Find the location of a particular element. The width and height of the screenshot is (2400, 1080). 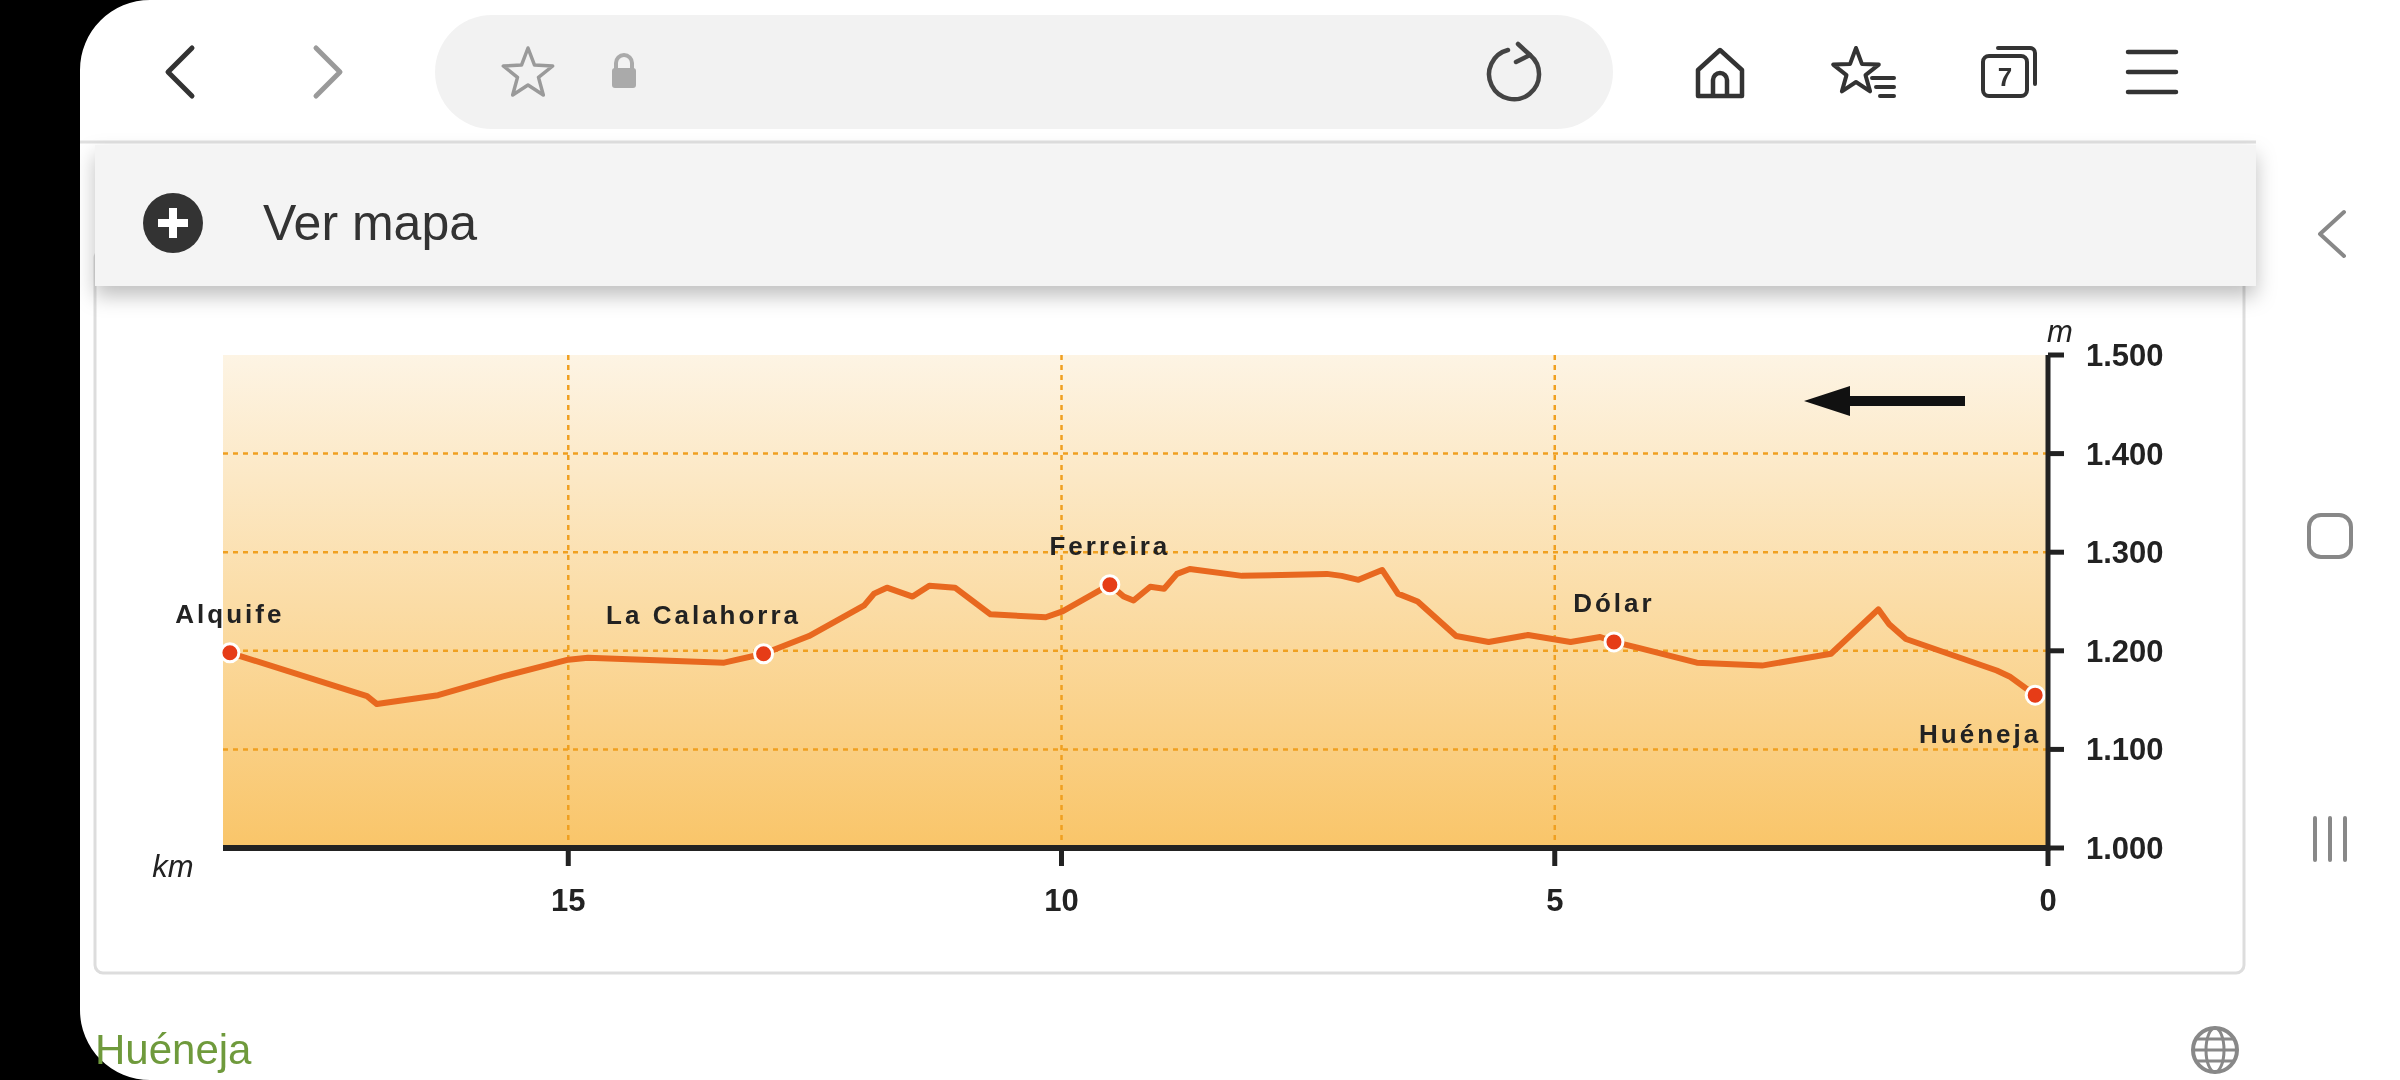

annotation: Huéneja is located at coordinates (1980, 734).